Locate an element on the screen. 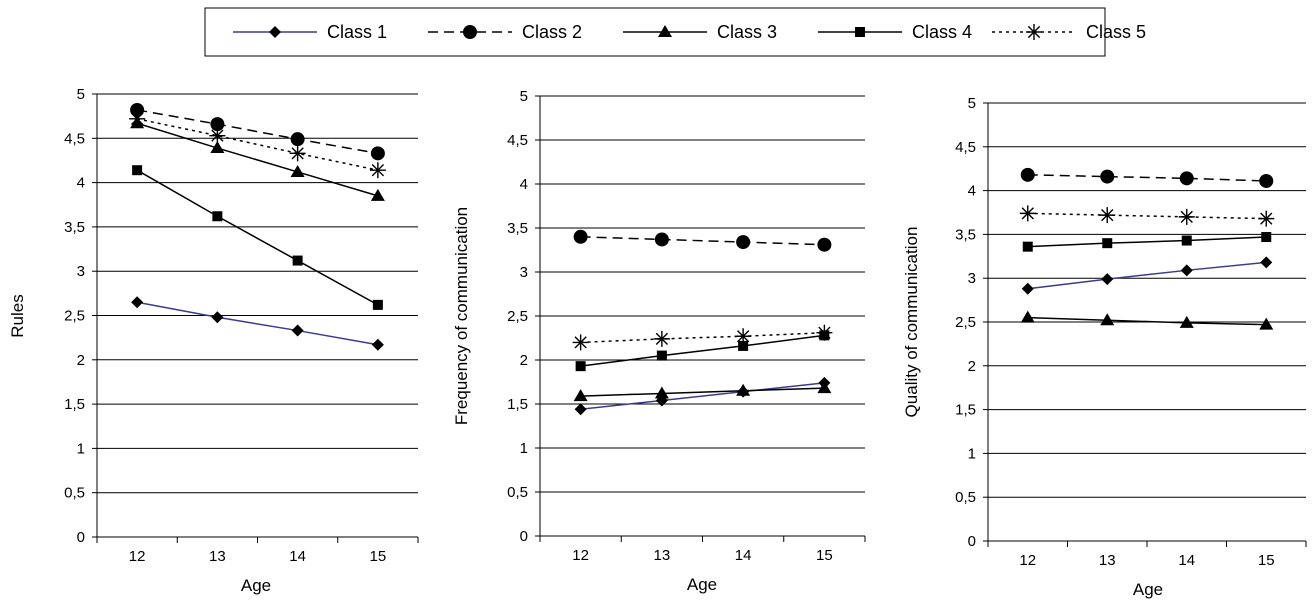 The width and height of the screenshot is (1312, 603). y-tick-label: 0,5 is located at coordinates (965, 497).